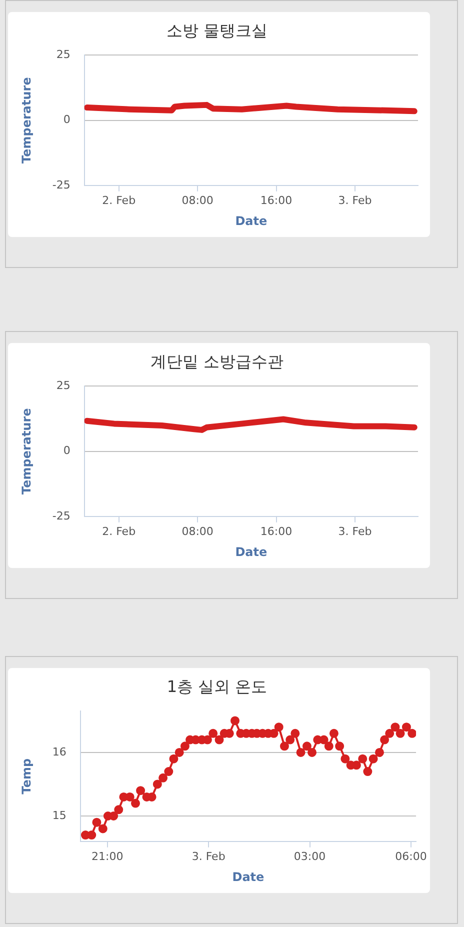  Describe the element at coordinates (217, 686) in the screenshot. I see `chart-title: 1층 실외 온도` at that location.